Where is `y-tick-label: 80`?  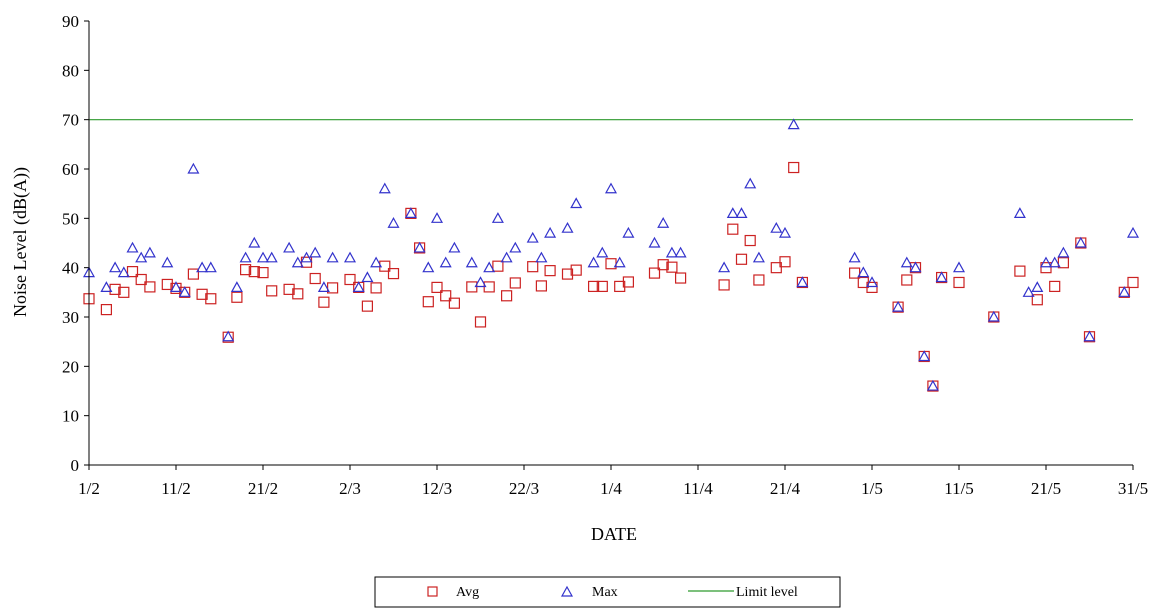
y-tick-label: 80 is located at coordinates (70, 70).